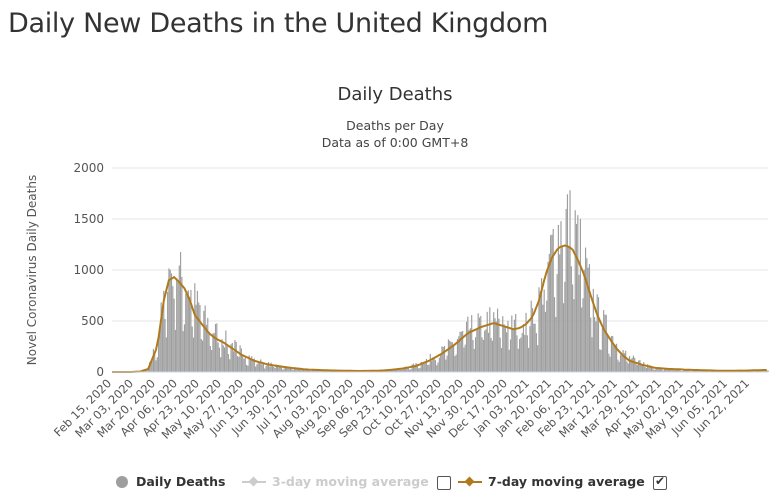 This screenshot has height=501, width=779. Describe the element at coordinates (551, 481) in the screenshot. I see `legend-item-ma7: 7-day moving average` at that location.